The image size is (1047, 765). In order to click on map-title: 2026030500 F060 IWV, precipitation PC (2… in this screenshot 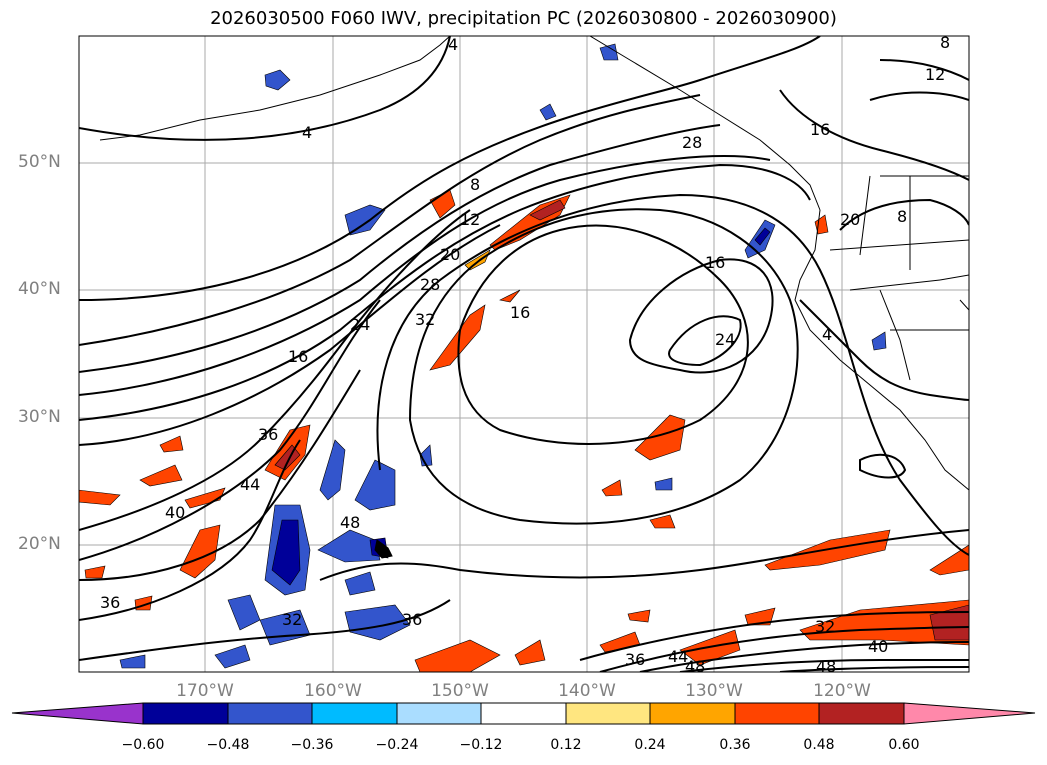, I will do `click(523, 18)`.